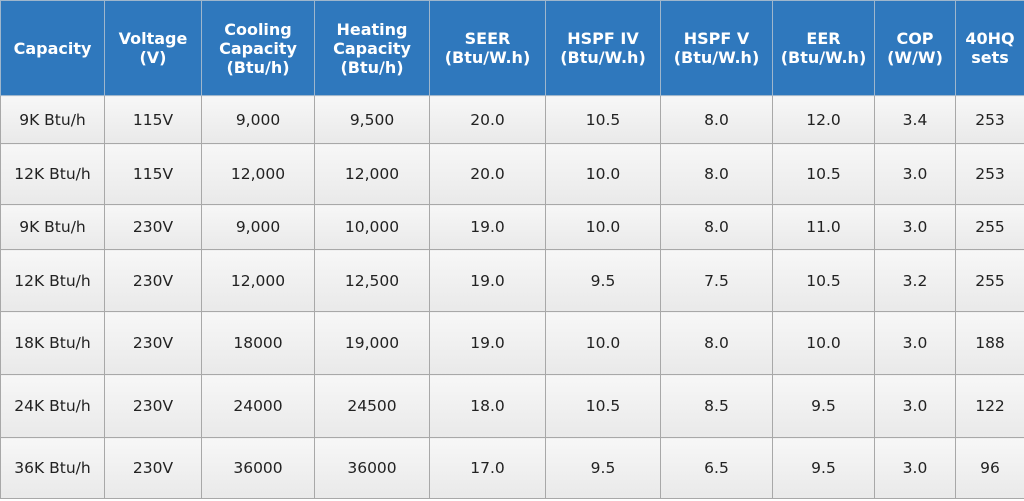  Describe the element at coordinates (915, 38) in the screenshot. I see `header-text: COP` at that location.